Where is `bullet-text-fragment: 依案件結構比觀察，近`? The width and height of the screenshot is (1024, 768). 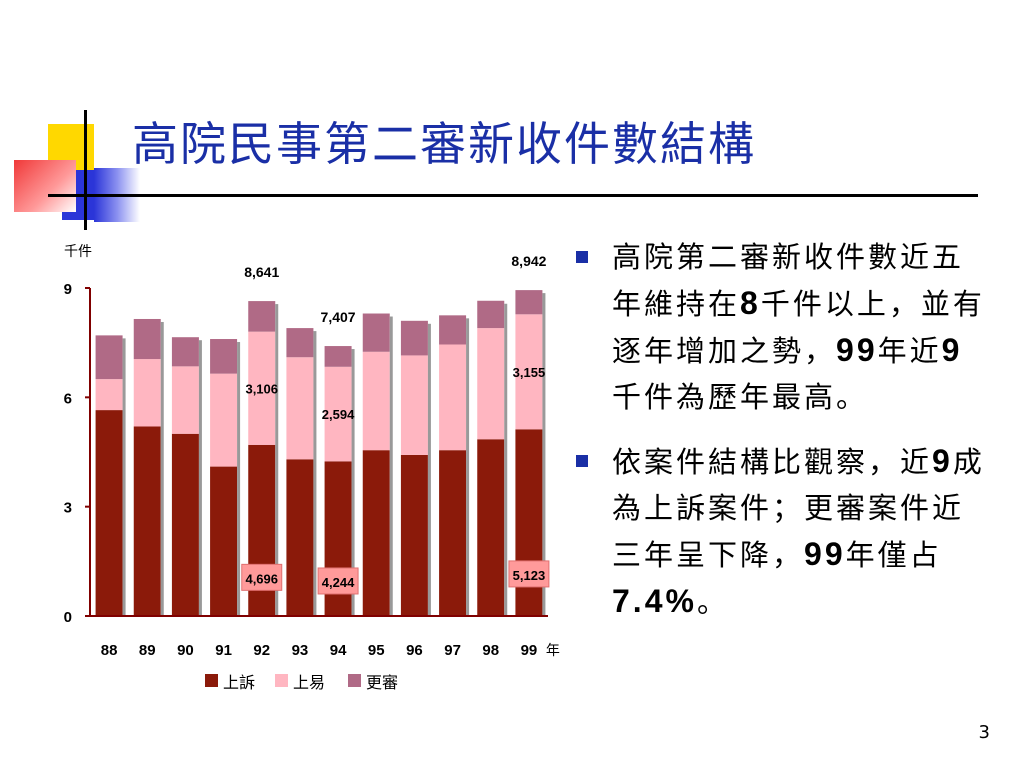
bullet-text-fragment: 依案件結構比觀察，近 is located at coordinates (772, 462).